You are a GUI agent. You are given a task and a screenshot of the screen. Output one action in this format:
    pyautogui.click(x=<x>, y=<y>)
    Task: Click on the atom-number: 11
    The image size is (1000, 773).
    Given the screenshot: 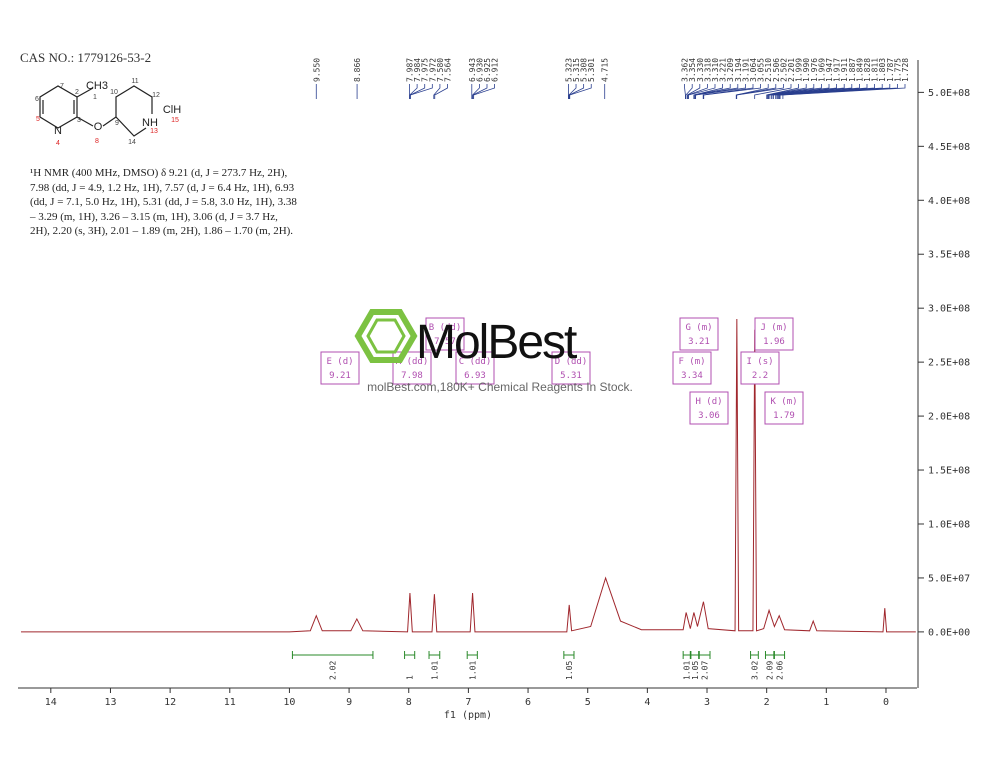 What is the action you would take?
    pyautogui.click(x=134, y=81)
    